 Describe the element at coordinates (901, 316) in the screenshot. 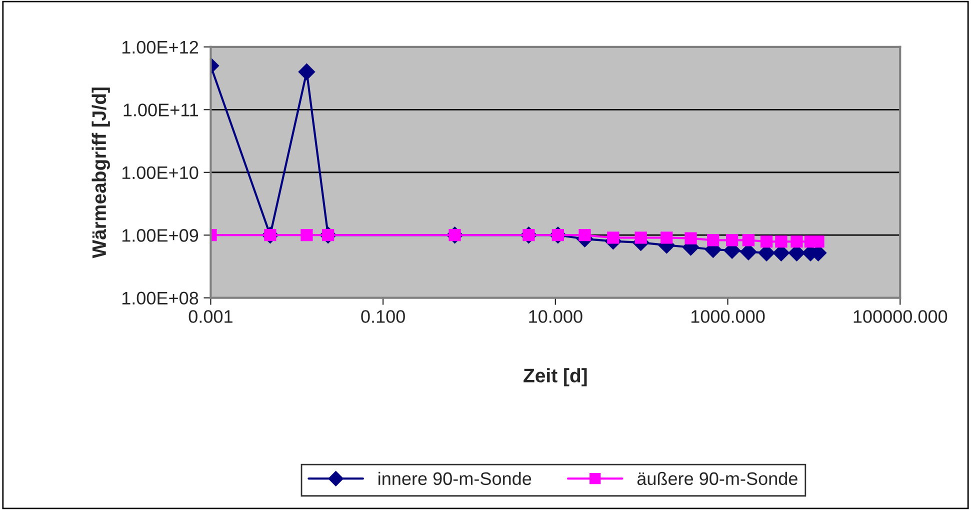

I see `x-tick-label: 100000.000` at that location.